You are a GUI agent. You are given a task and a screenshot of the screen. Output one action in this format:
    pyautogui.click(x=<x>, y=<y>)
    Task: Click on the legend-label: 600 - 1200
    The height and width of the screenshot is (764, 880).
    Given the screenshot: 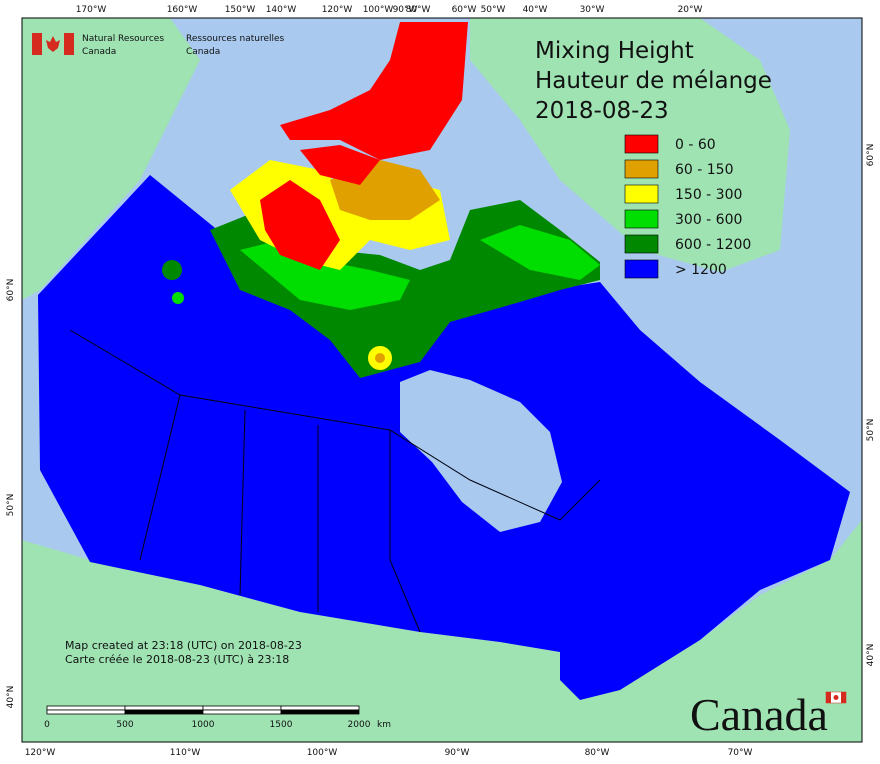 What is the action you would take?
    pyautogui.click(x=713, y=245)
    